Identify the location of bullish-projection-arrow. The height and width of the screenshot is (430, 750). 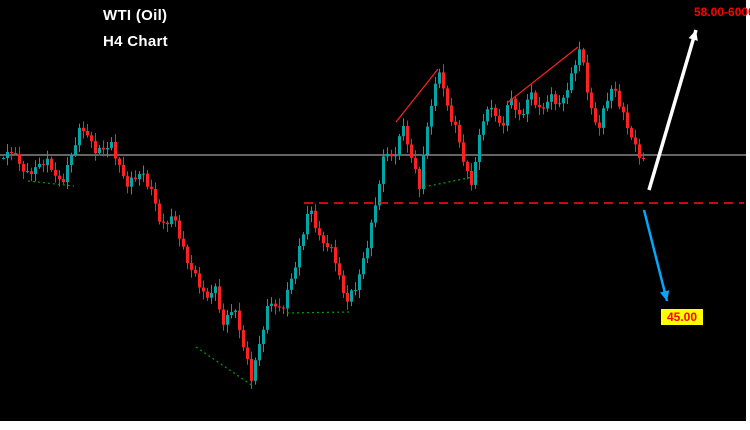
(672, 110).